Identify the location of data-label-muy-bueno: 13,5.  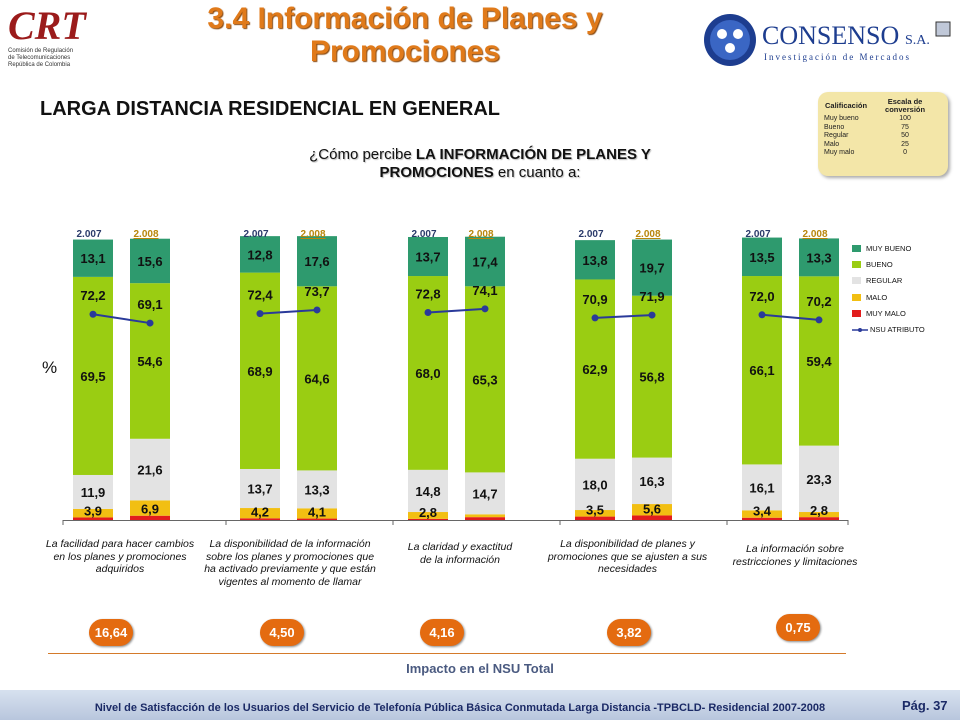
(761, 257).